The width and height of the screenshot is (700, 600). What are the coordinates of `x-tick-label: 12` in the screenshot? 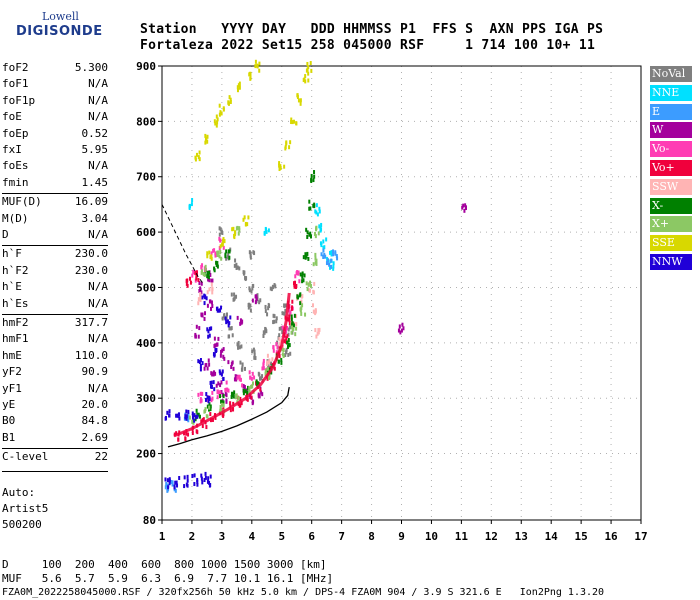 It's located at (491, 536).